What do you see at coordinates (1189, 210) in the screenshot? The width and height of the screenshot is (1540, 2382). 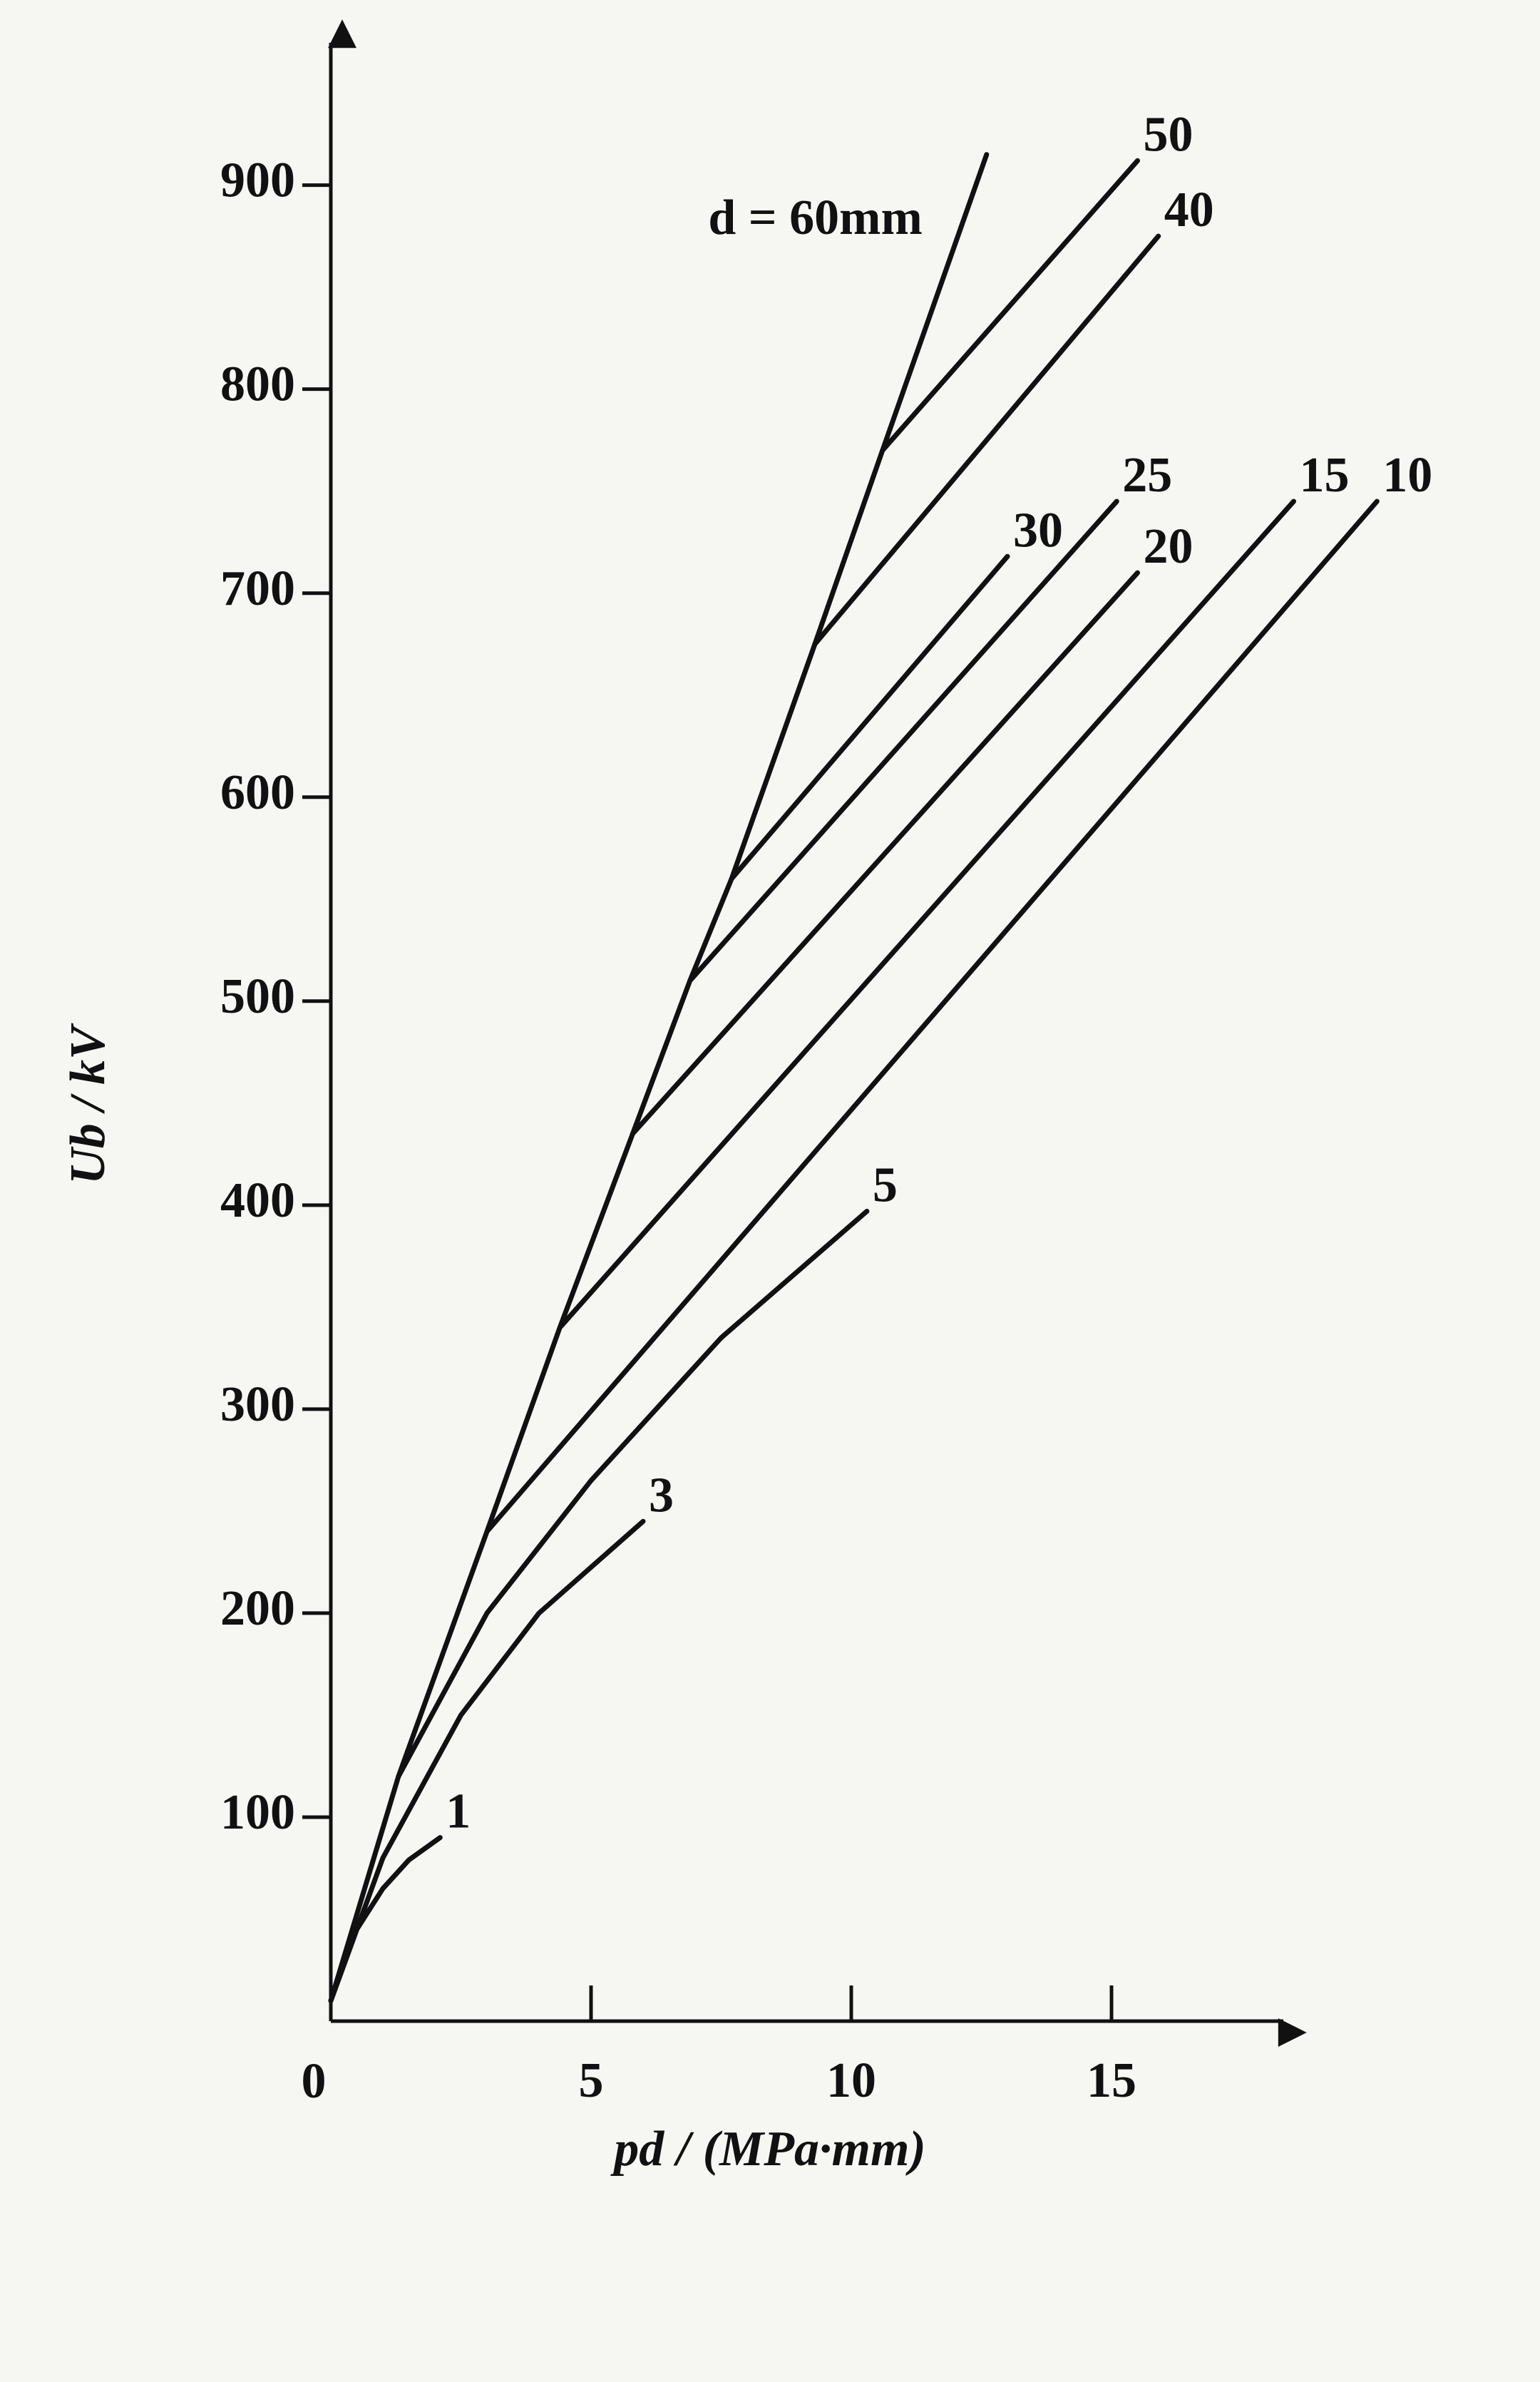 I see `line-label: 40` at bounding box center [1189, 210].